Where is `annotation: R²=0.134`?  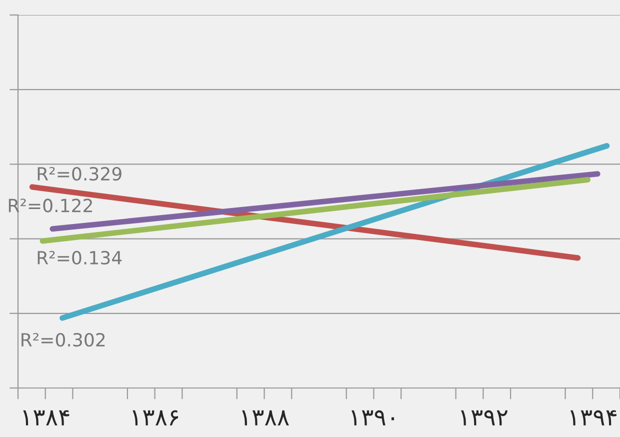 annotation: R²=0.134 is located at coordinates (80, 257).